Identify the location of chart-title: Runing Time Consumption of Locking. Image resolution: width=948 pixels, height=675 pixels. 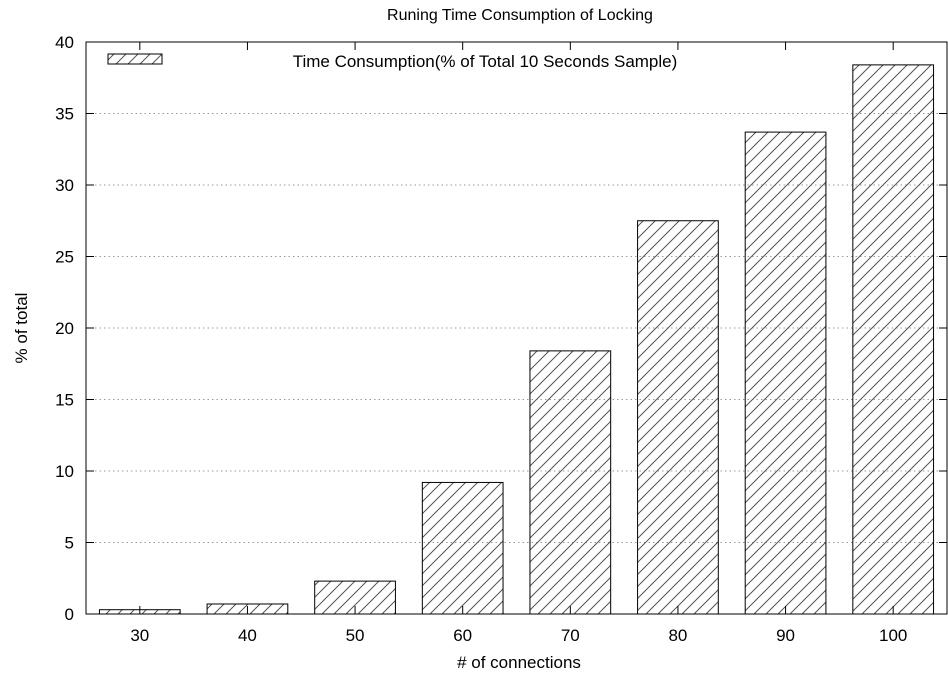
(520, 15).